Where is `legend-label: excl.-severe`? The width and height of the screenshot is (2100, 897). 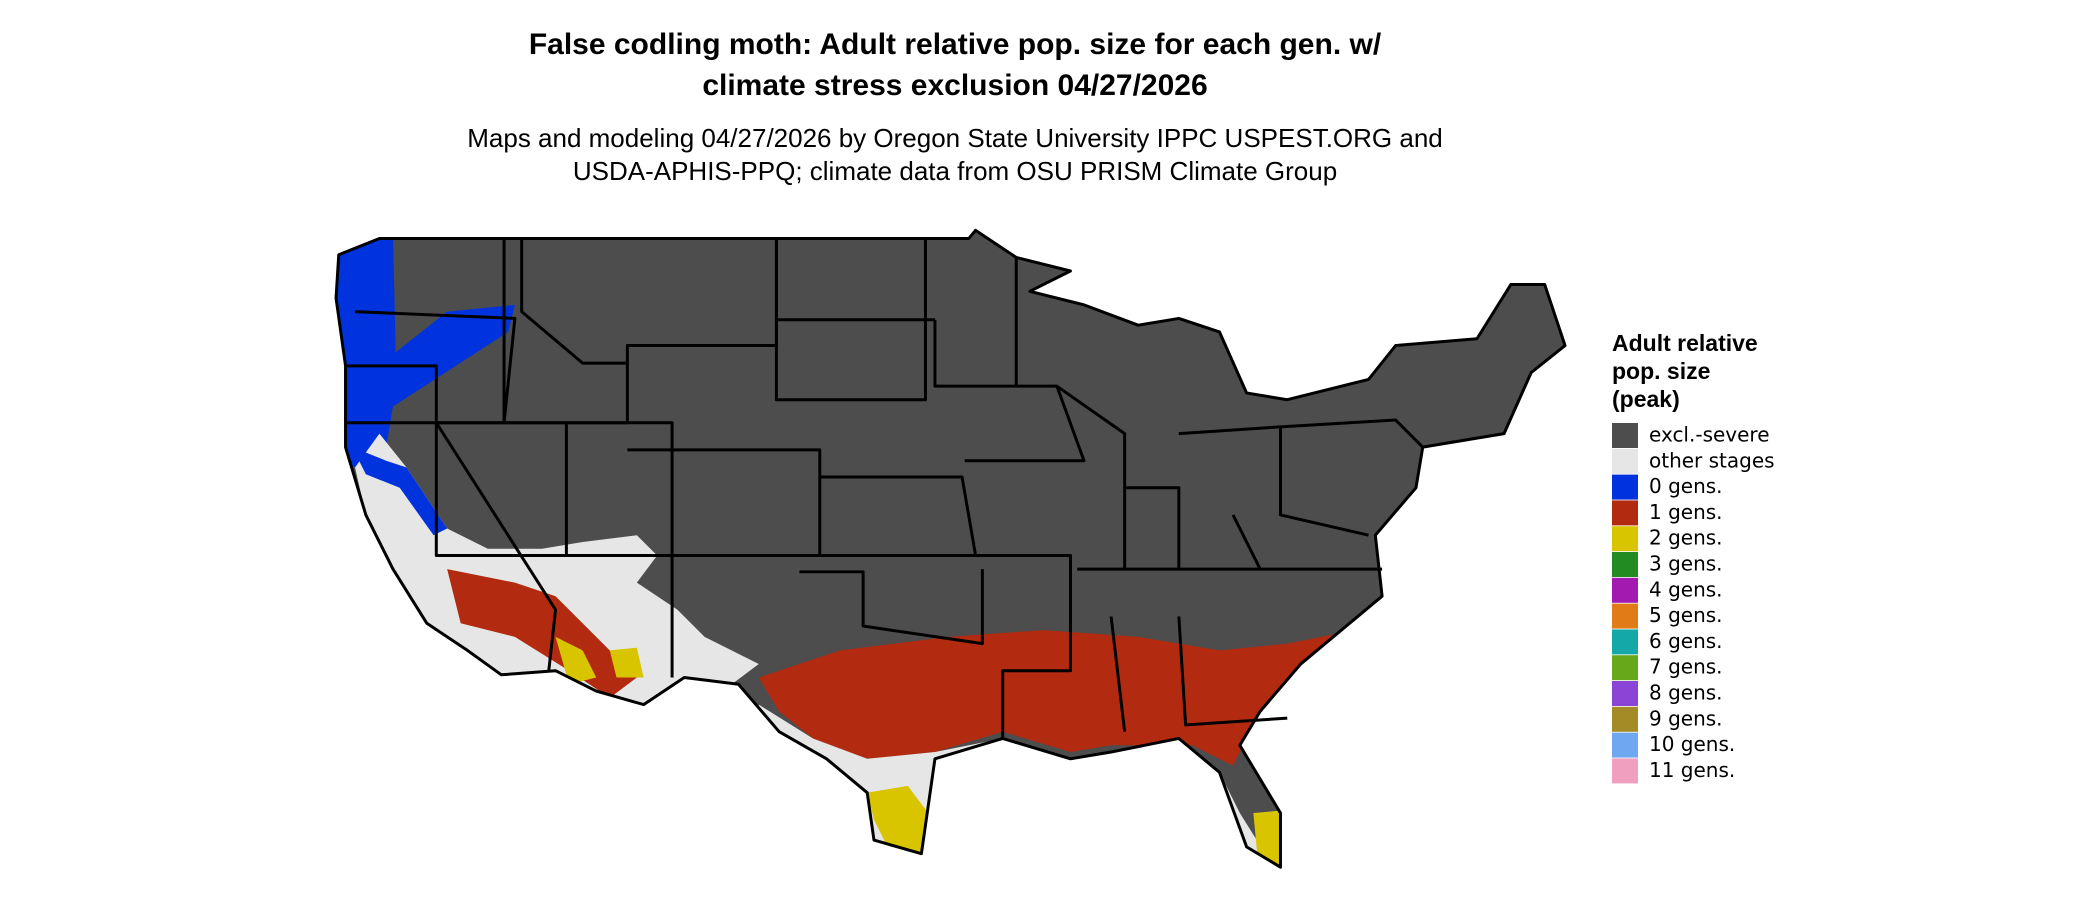
legend-label: excl.-severe is located at coordinates (1709, 435).